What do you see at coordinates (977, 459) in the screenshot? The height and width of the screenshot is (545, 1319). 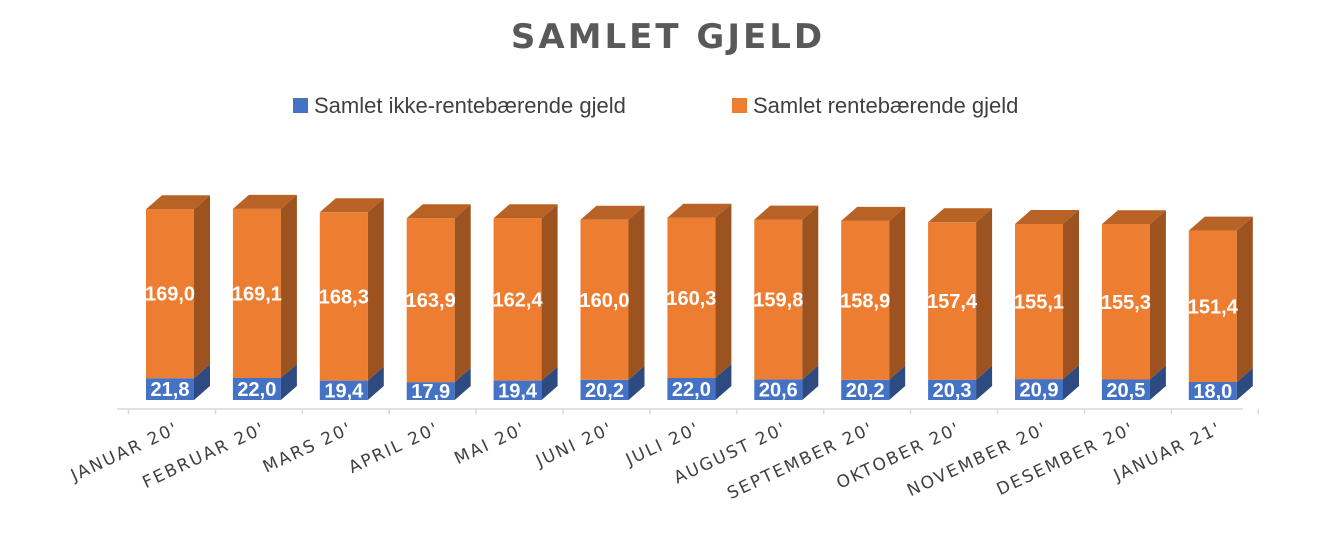 I see `x-tick-label: NOVEMBER 20'` at bounding box center [977, 459].